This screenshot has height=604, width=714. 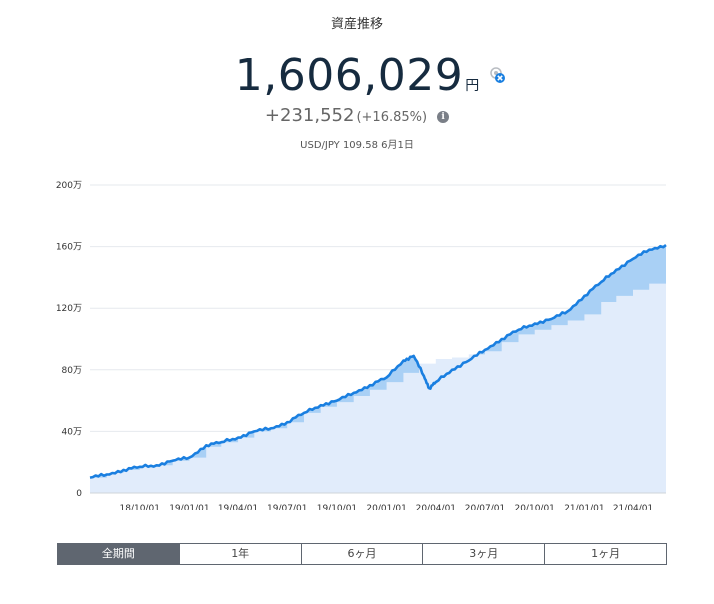 I want to click on x-tick-label: 19/07/01, so click(x=287, y=507).